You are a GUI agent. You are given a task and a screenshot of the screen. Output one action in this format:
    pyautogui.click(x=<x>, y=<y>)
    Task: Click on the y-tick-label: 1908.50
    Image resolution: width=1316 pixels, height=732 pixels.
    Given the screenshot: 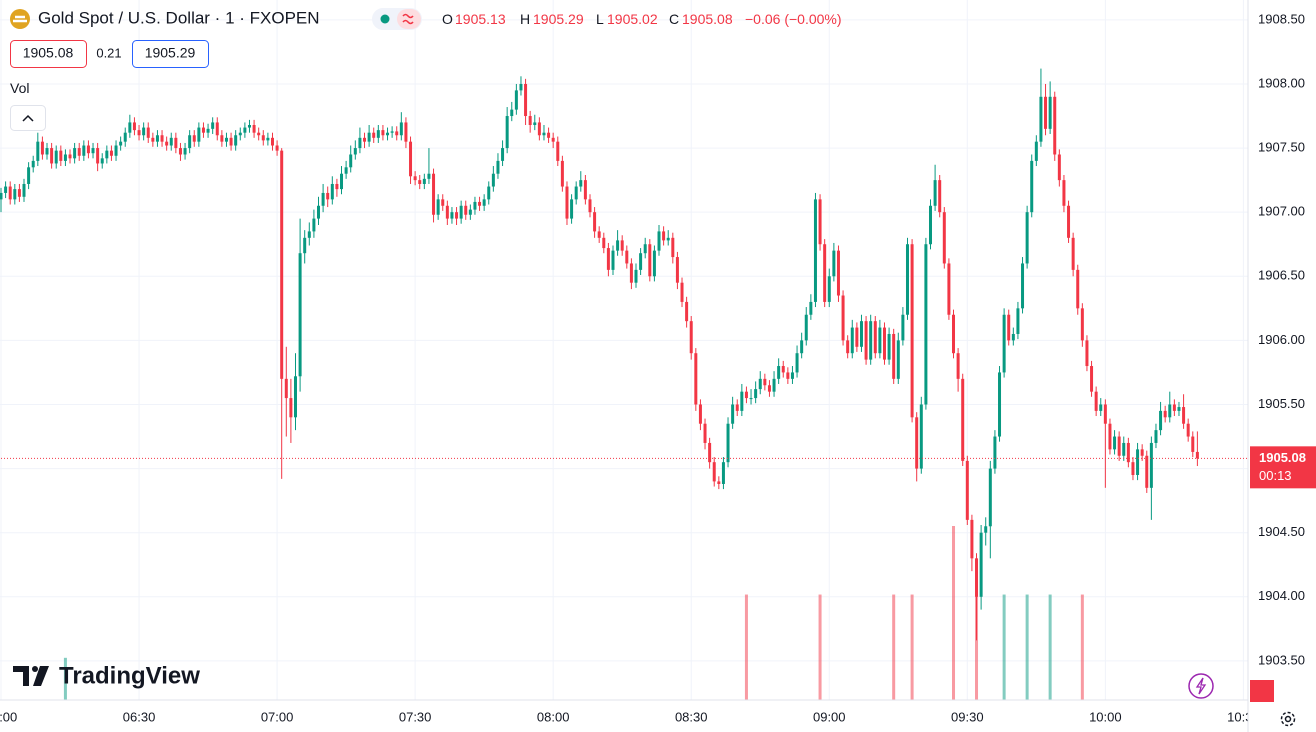 What is the action you would take?
    pyautogui.click(x=1281, y=18)
    